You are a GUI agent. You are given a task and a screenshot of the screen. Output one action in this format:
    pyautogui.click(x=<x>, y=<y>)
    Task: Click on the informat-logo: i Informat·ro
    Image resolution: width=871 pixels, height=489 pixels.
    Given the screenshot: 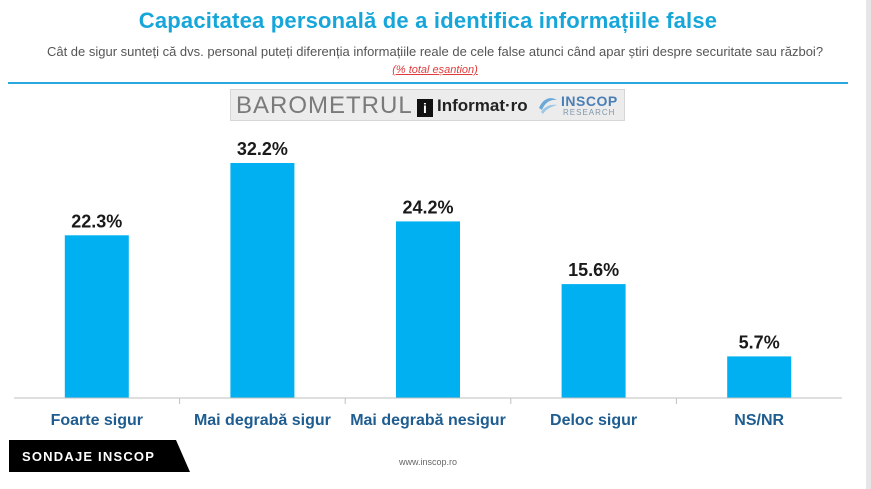 What is the action you would take?
    pyautogui.click(x=472, y=106)
    